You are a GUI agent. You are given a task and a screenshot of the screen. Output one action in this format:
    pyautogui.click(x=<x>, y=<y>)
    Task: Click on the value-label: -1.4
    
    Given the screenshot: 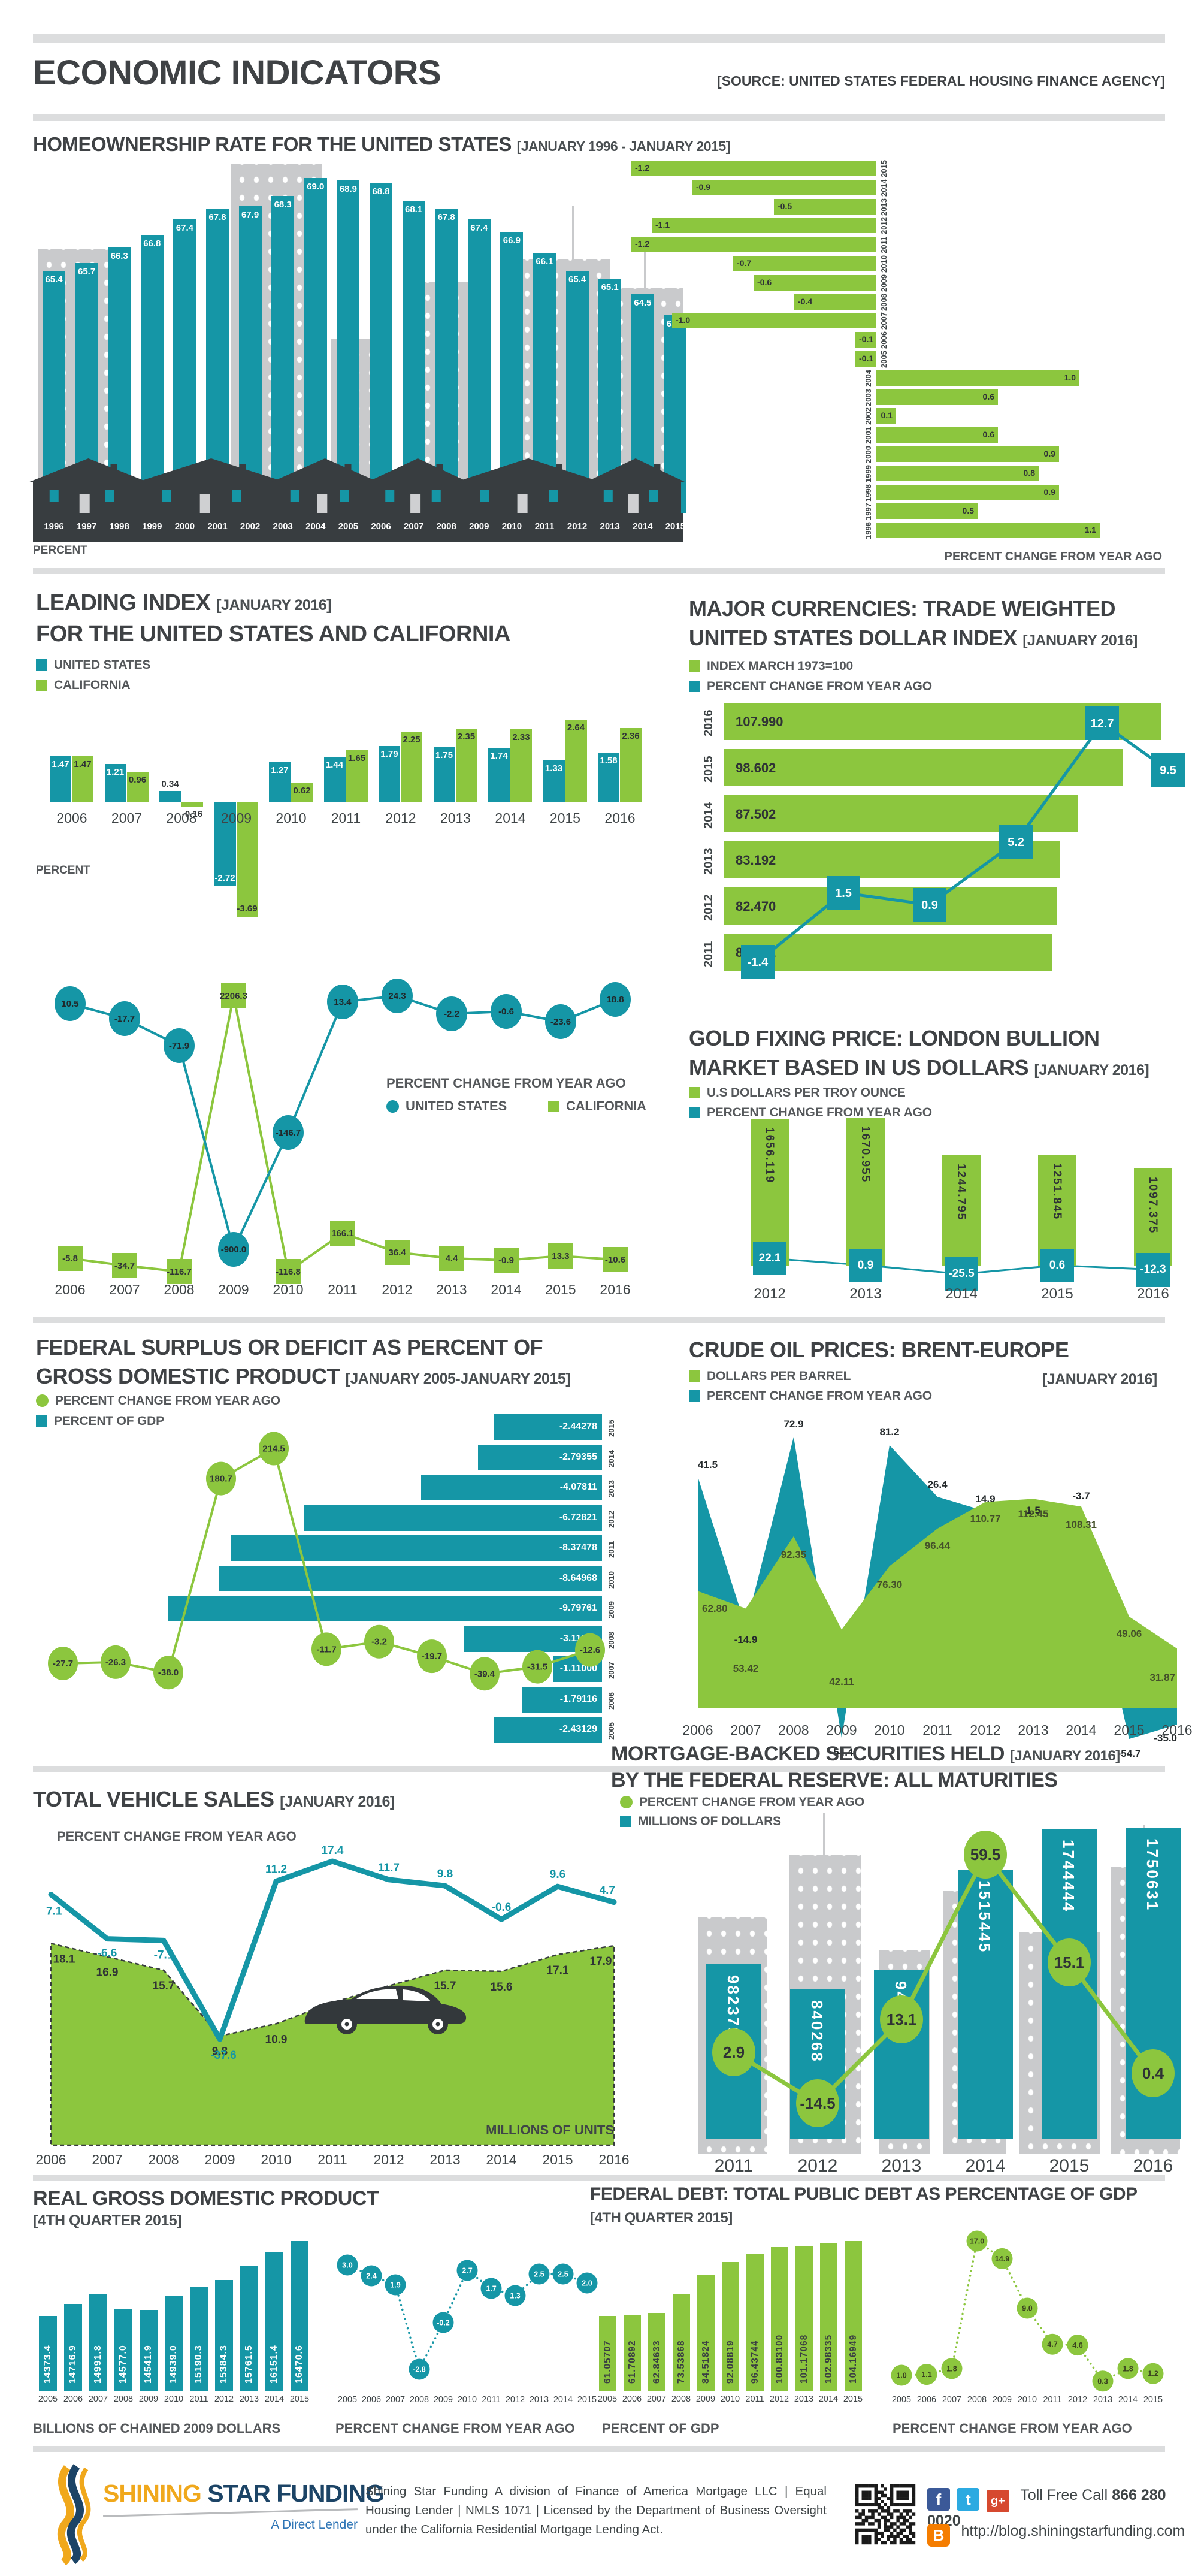 What is the action you would take?
    pyautogui.click(x=758, y=963)
    